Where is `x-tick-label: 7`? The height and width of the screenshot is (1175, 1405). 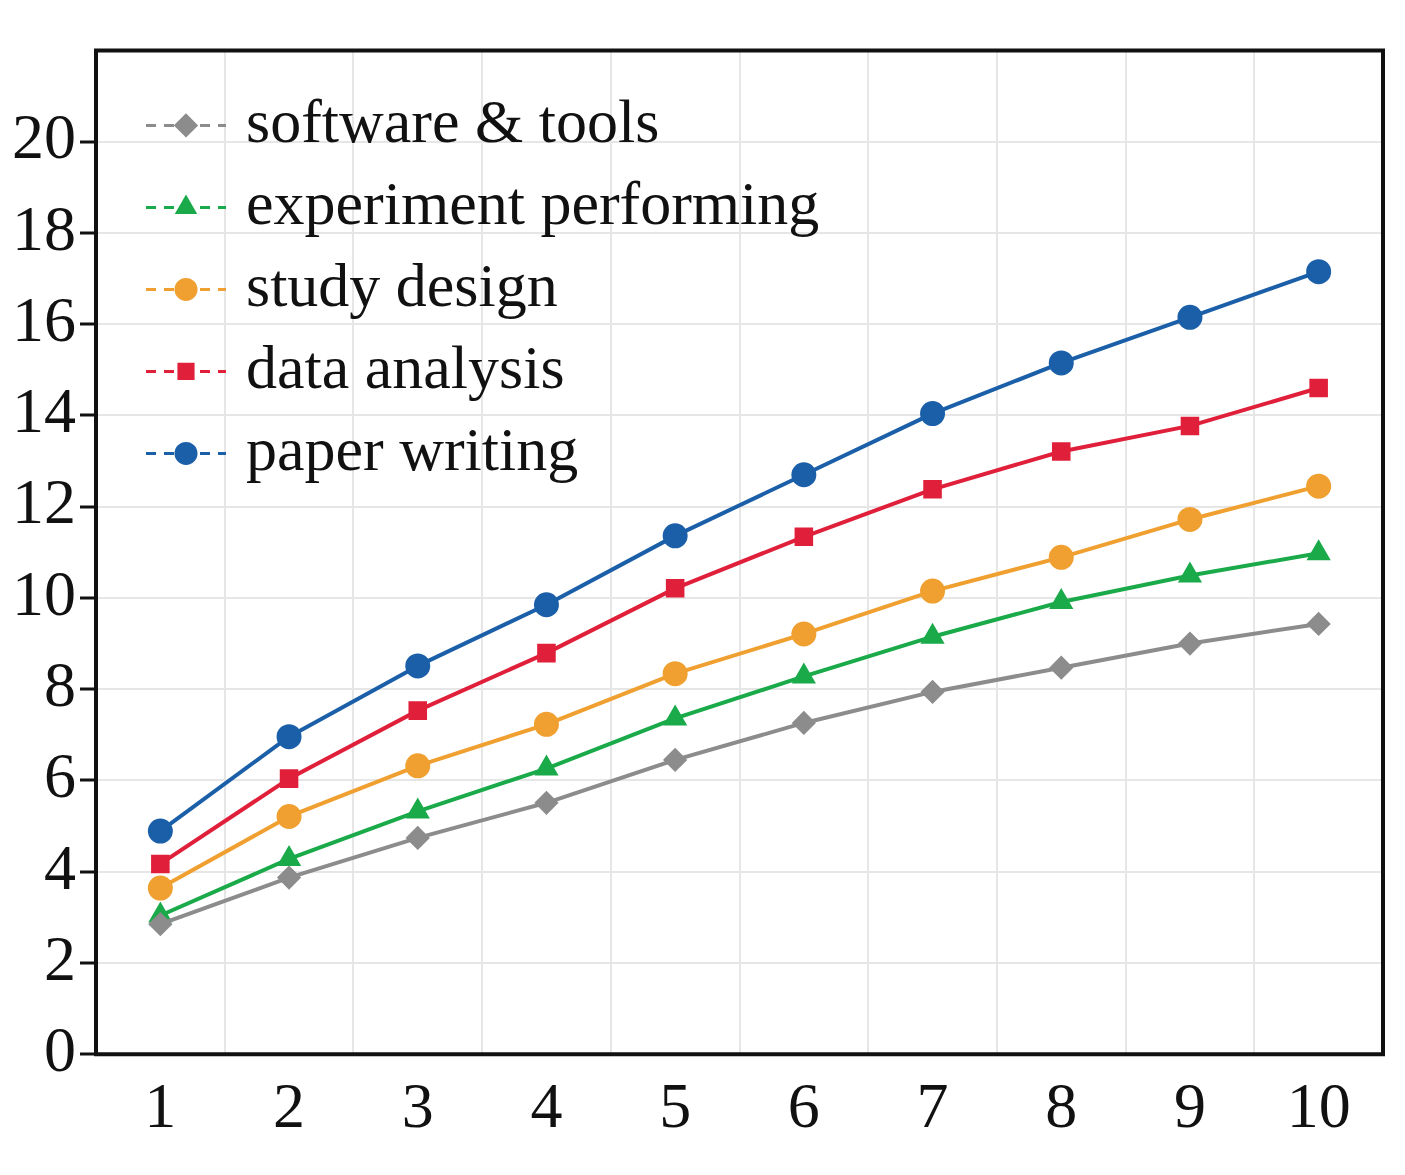
x-tick-label: 7 is located at coordinates (932, 1106).